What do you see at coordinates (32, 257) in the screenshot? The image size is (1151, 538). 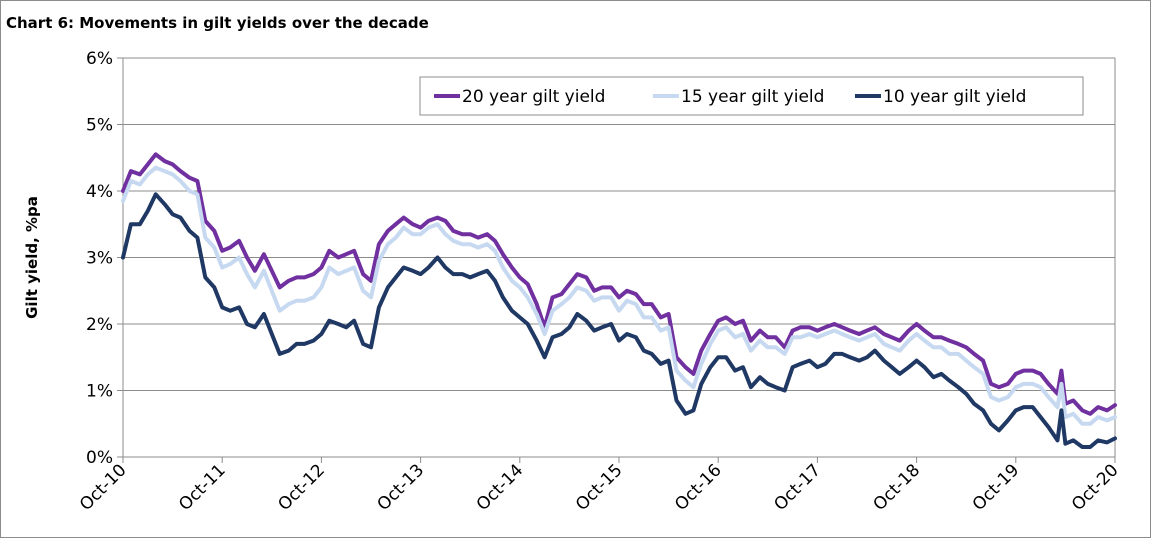 I see `y-axis-label: Gilt yield, %pa` at bounding box center [32, 257].